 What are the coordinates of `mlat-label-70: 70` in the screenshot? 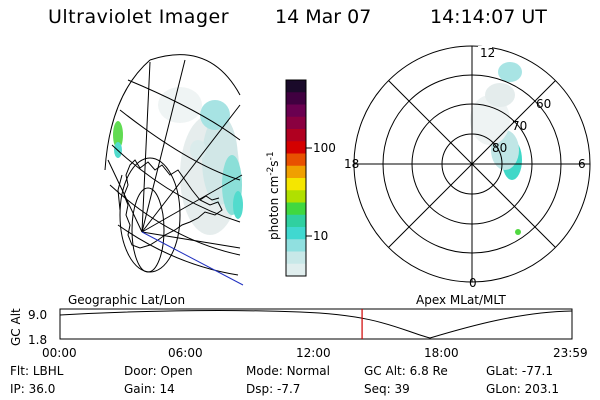 It's located at (519, 126).